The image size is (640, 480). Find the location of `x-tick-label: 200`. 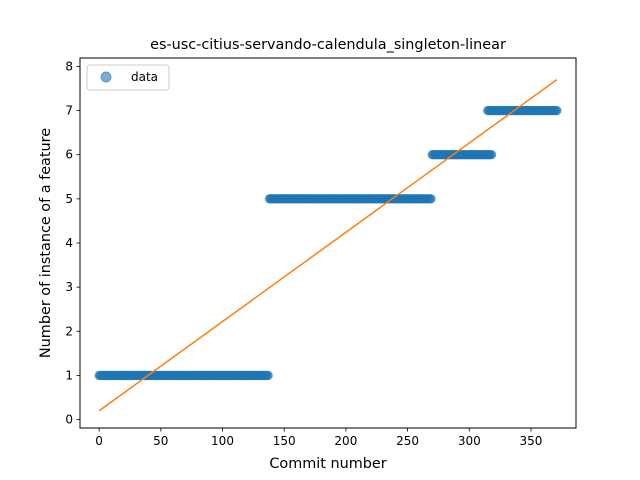

x-tick-label: 200 is located at coordinates (345, 441).